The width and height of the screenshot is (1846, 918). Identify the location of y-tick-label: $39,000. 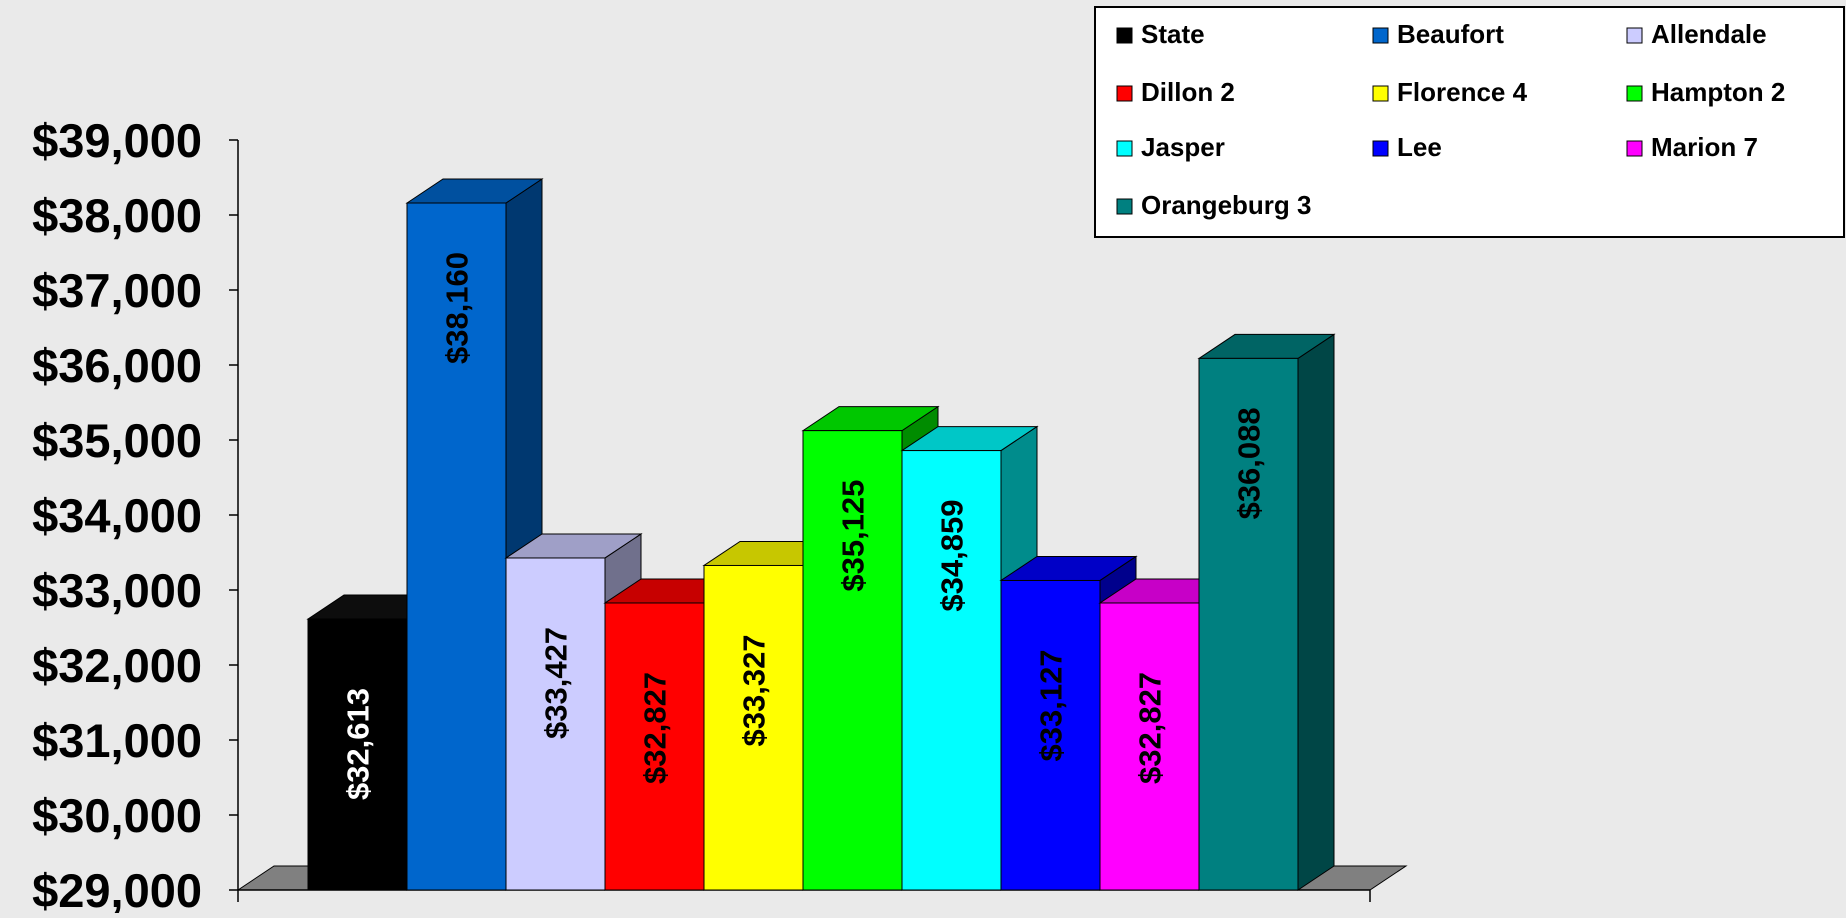
(117, 140).